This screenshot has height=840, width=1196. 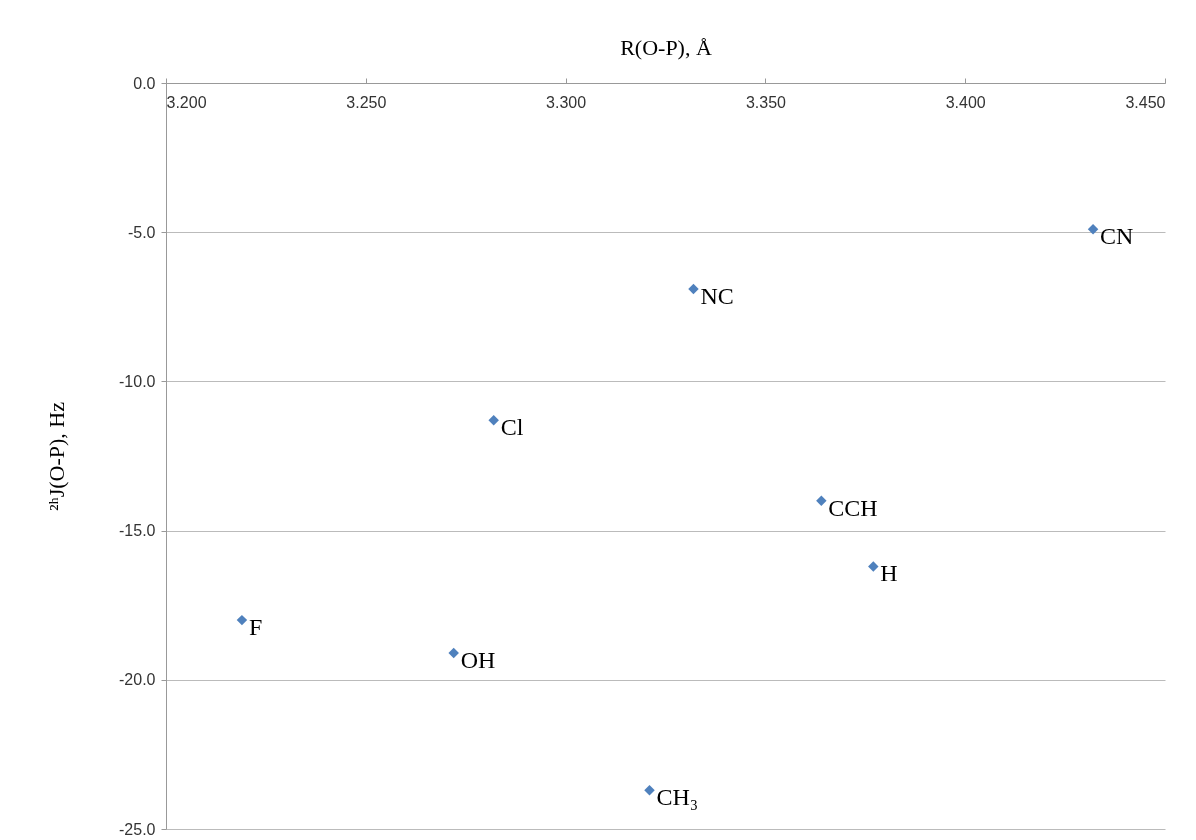 What do you see at coordinates (766, 102) in the screenshot?
I see `x-tick-label: 3.350` at bounding box center [766, 102].